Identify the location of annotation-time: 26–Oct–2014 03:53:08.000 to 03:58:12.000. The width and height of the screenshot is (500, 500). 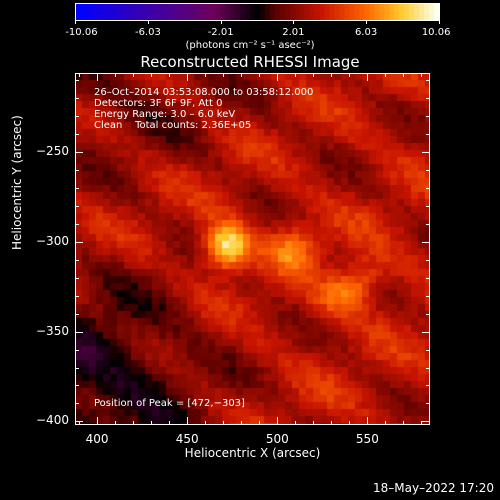
(204, 92).